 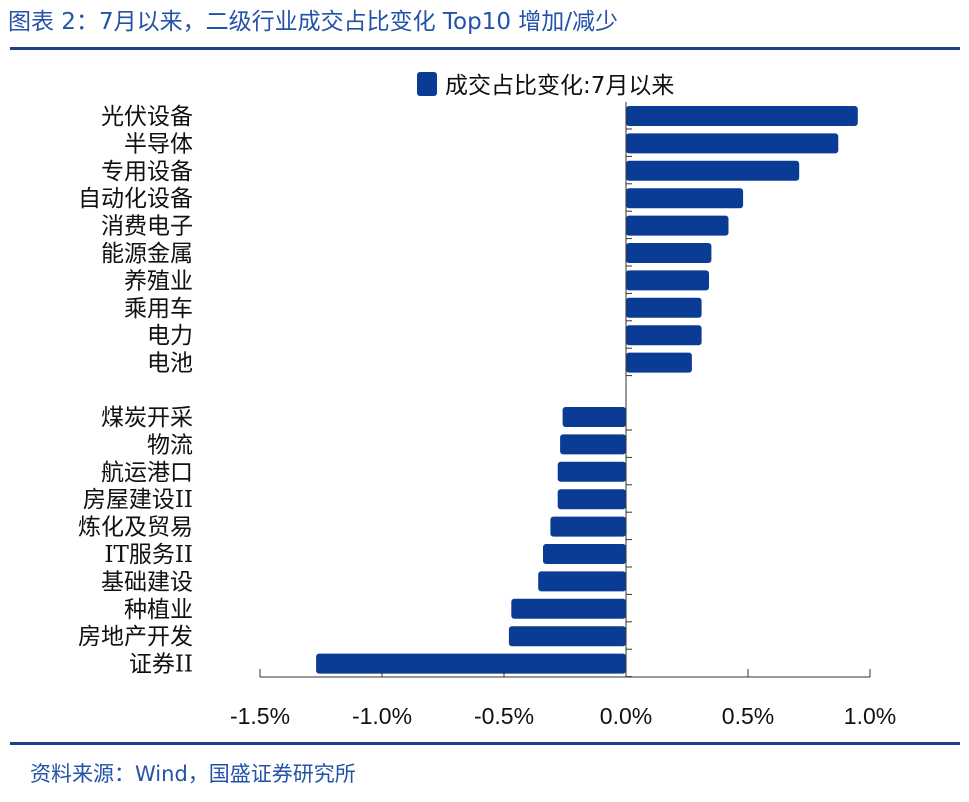 What do you see at coordinates (870, 716) in the screenshot?
I see `x-tick-label: 1.0%` at bounding box center [870, 716].